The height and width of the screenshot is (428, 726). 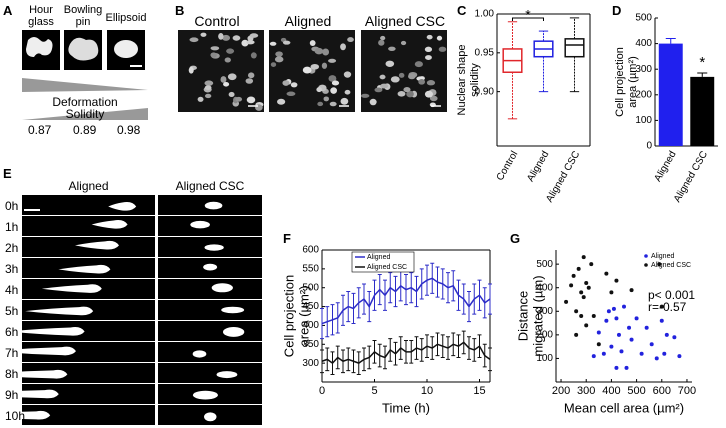 What do you see at coordinates (462, 10) in the screenshot?
I see `panel-label: C` at bounding box center [462, 10].